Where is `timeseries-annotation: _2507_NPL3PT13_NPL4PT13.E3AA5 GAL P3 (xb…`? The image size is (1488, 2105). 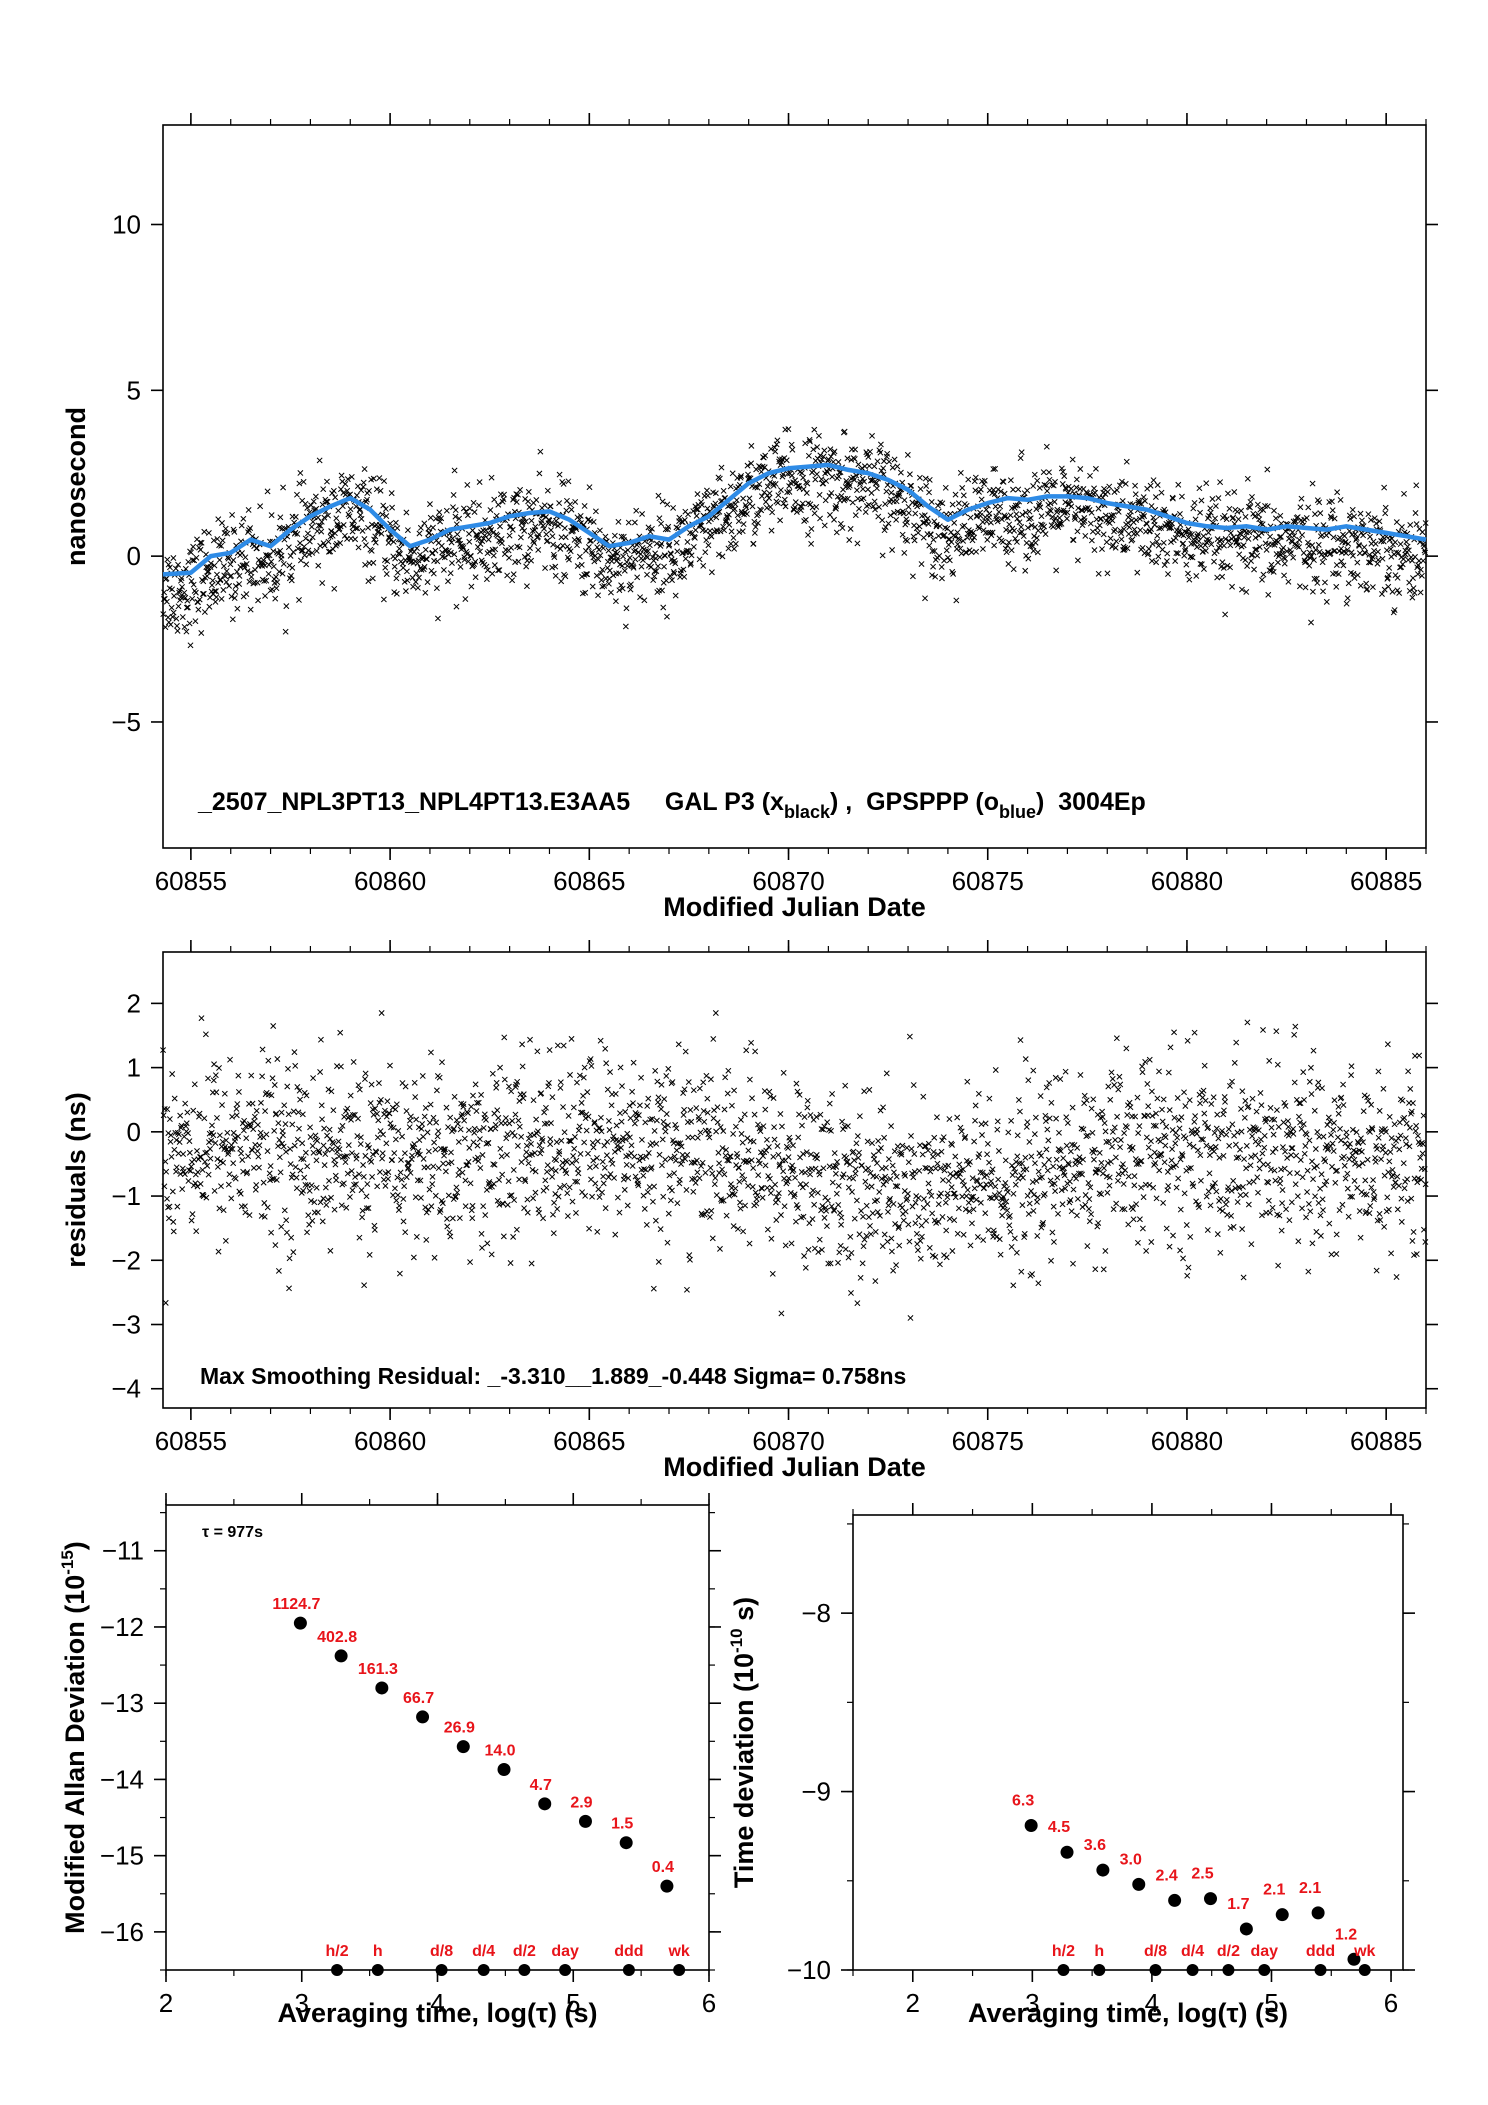
timeseries-annotation: _2507_NPL3PT13_NPL4PT13.E3AA5 GAL P3 (xb… is located at coordinates (671, 805).